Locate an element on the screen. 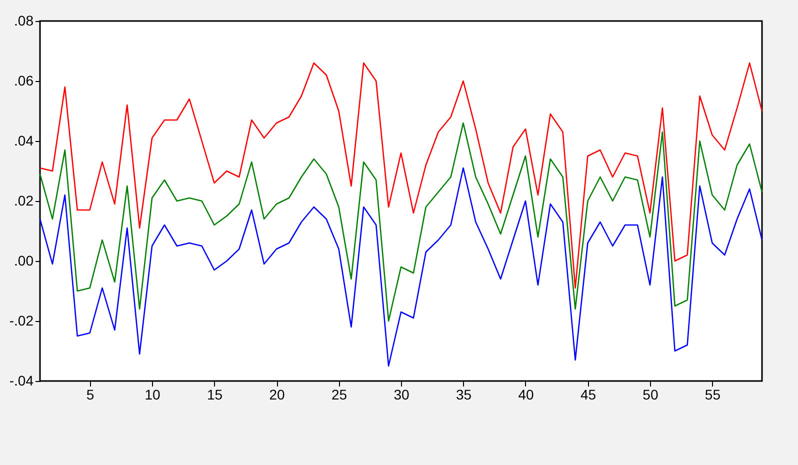 The width and height of the screenshot is (798, 465). x-tick-label: 25 is located at coordinates (339, 394).